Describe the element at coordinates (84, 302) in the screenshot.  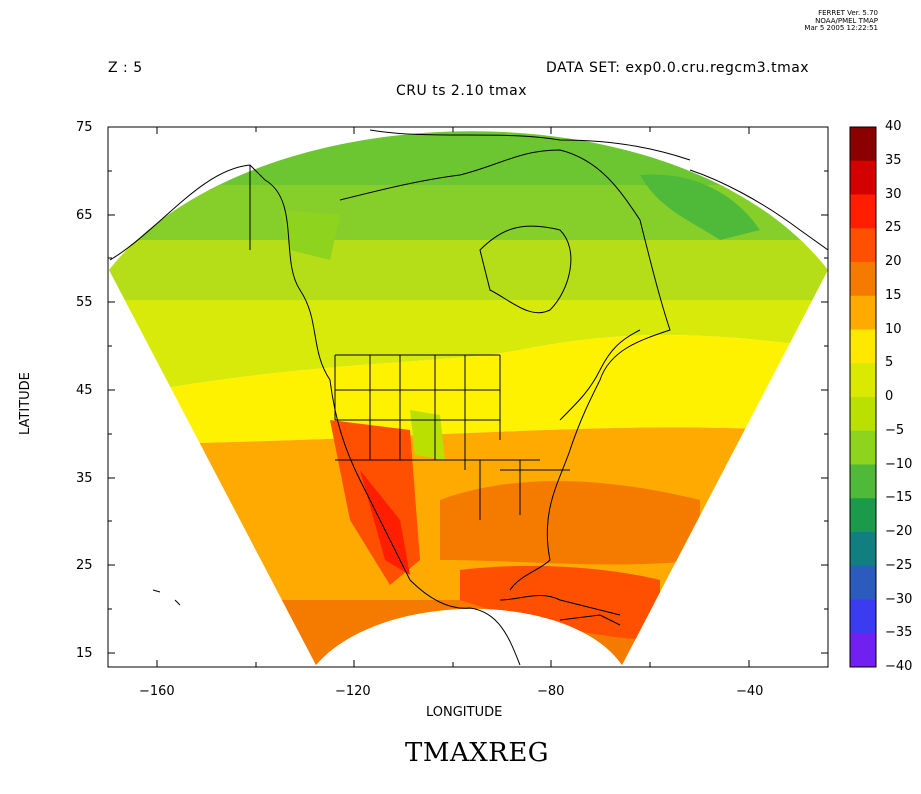
I see `y-tick-label: 55` at that location.